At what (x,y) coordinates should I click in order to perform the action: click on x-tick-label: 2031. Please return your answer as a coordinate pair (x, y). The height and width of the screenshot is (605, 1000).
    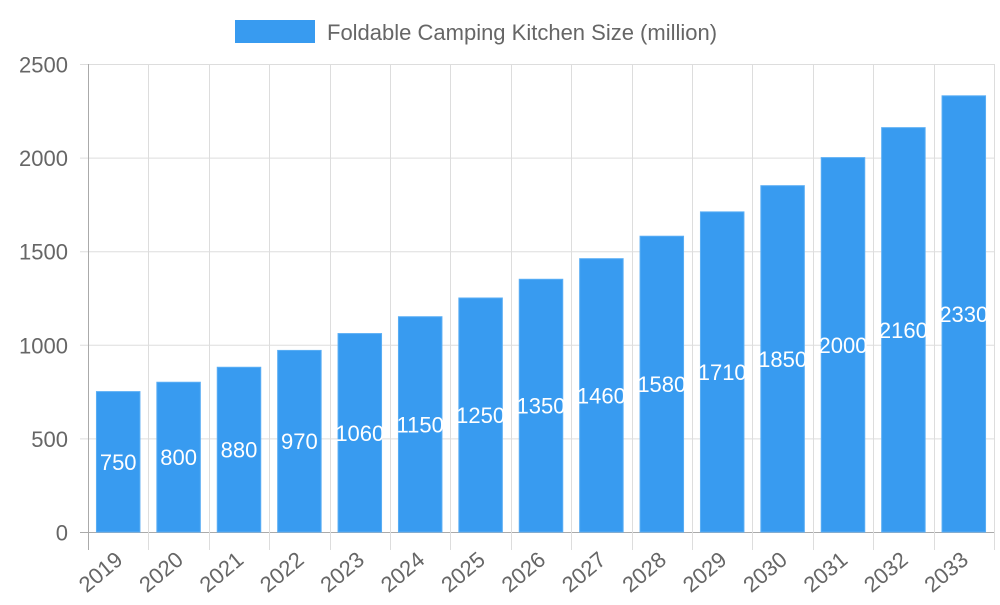
    Looking at the image, I should click on (826, 572).